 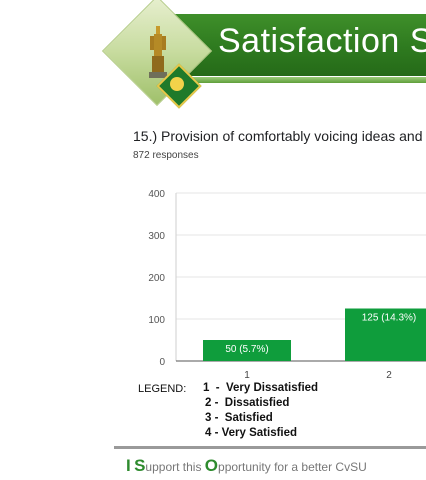 What do you see at coordinates (156, 236) in the screenshot?
I see `y-tick-label: 300` at bounding box center [156, 236].